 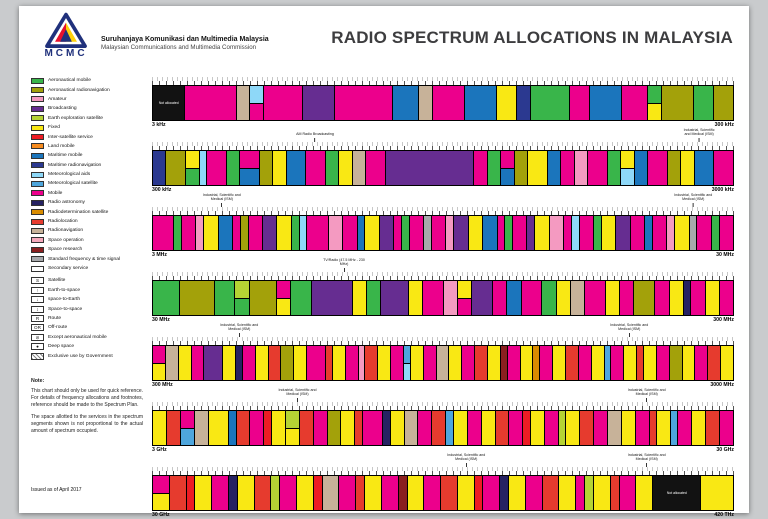 What do you see at coordinates (562, 428) in the screenshot?
I see `allocation-ee` at bounding box center [562, 428].